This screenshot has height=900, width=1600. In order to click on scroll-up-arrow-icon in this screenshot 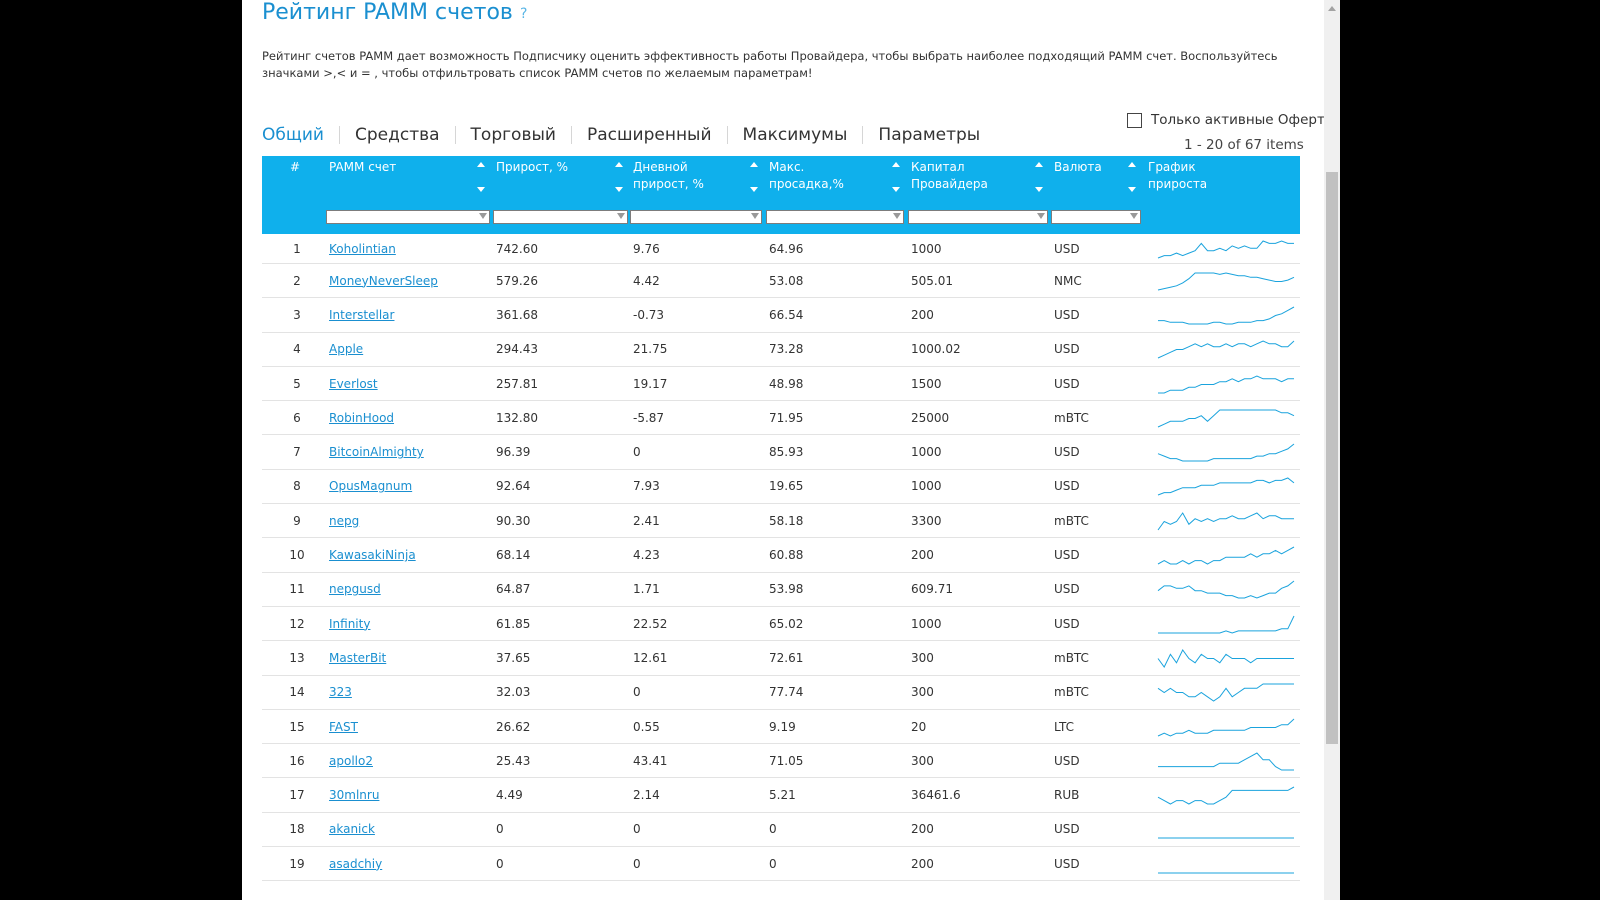, I will do `click(1332, 8)`.